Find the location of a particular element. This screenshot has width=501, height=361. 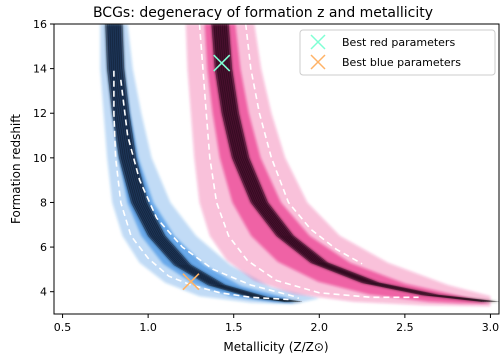

y-tick-label: 12 is located at coordinates (40, 113).